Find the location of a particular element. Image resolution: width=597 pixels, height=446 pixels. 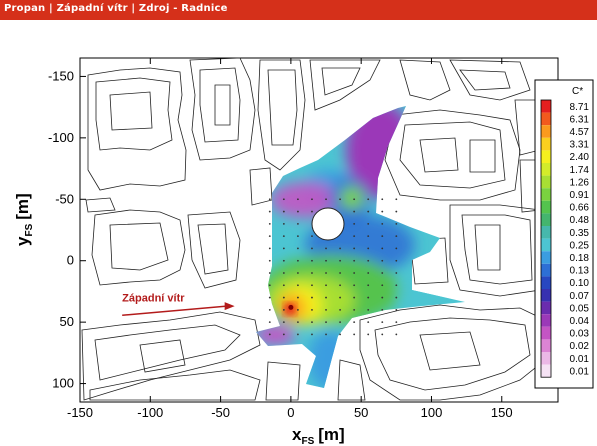

legend-title: C* is located at coordinates (577, 91).